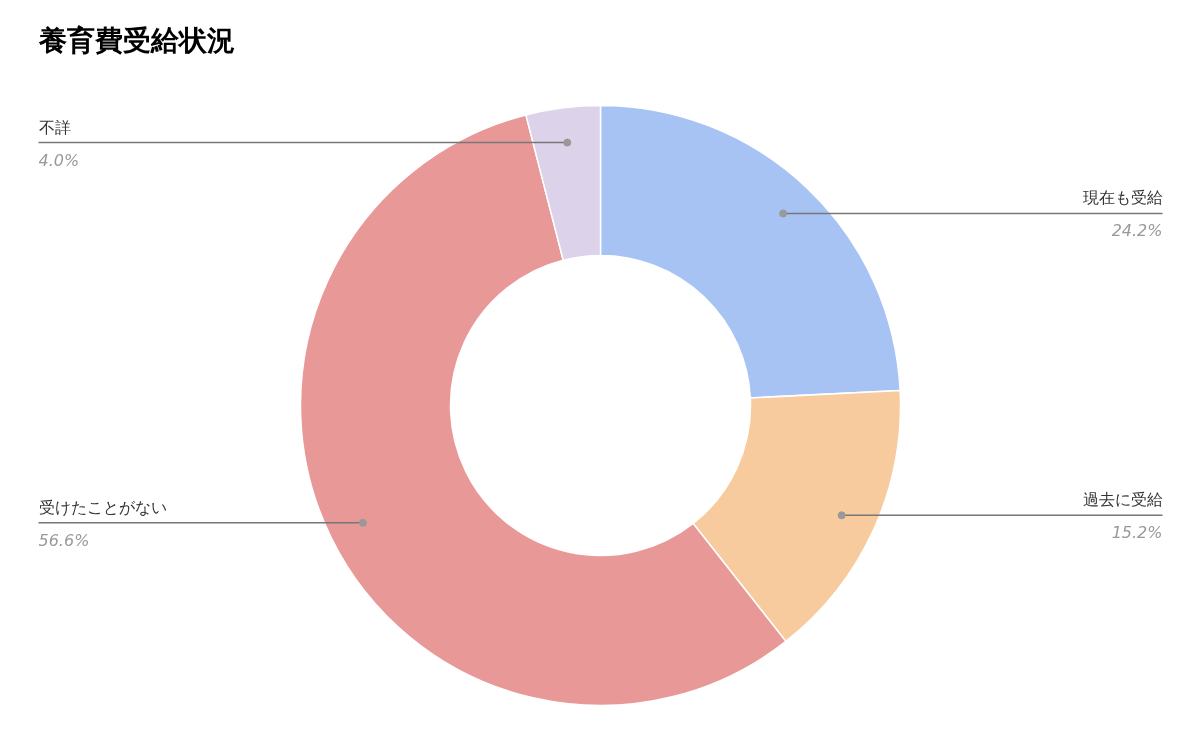 This screenshot has width=1200, height=742. Describe the element at coordinates (64, 540) in the screenshot. I see `data-label: 56.6%` at that location.